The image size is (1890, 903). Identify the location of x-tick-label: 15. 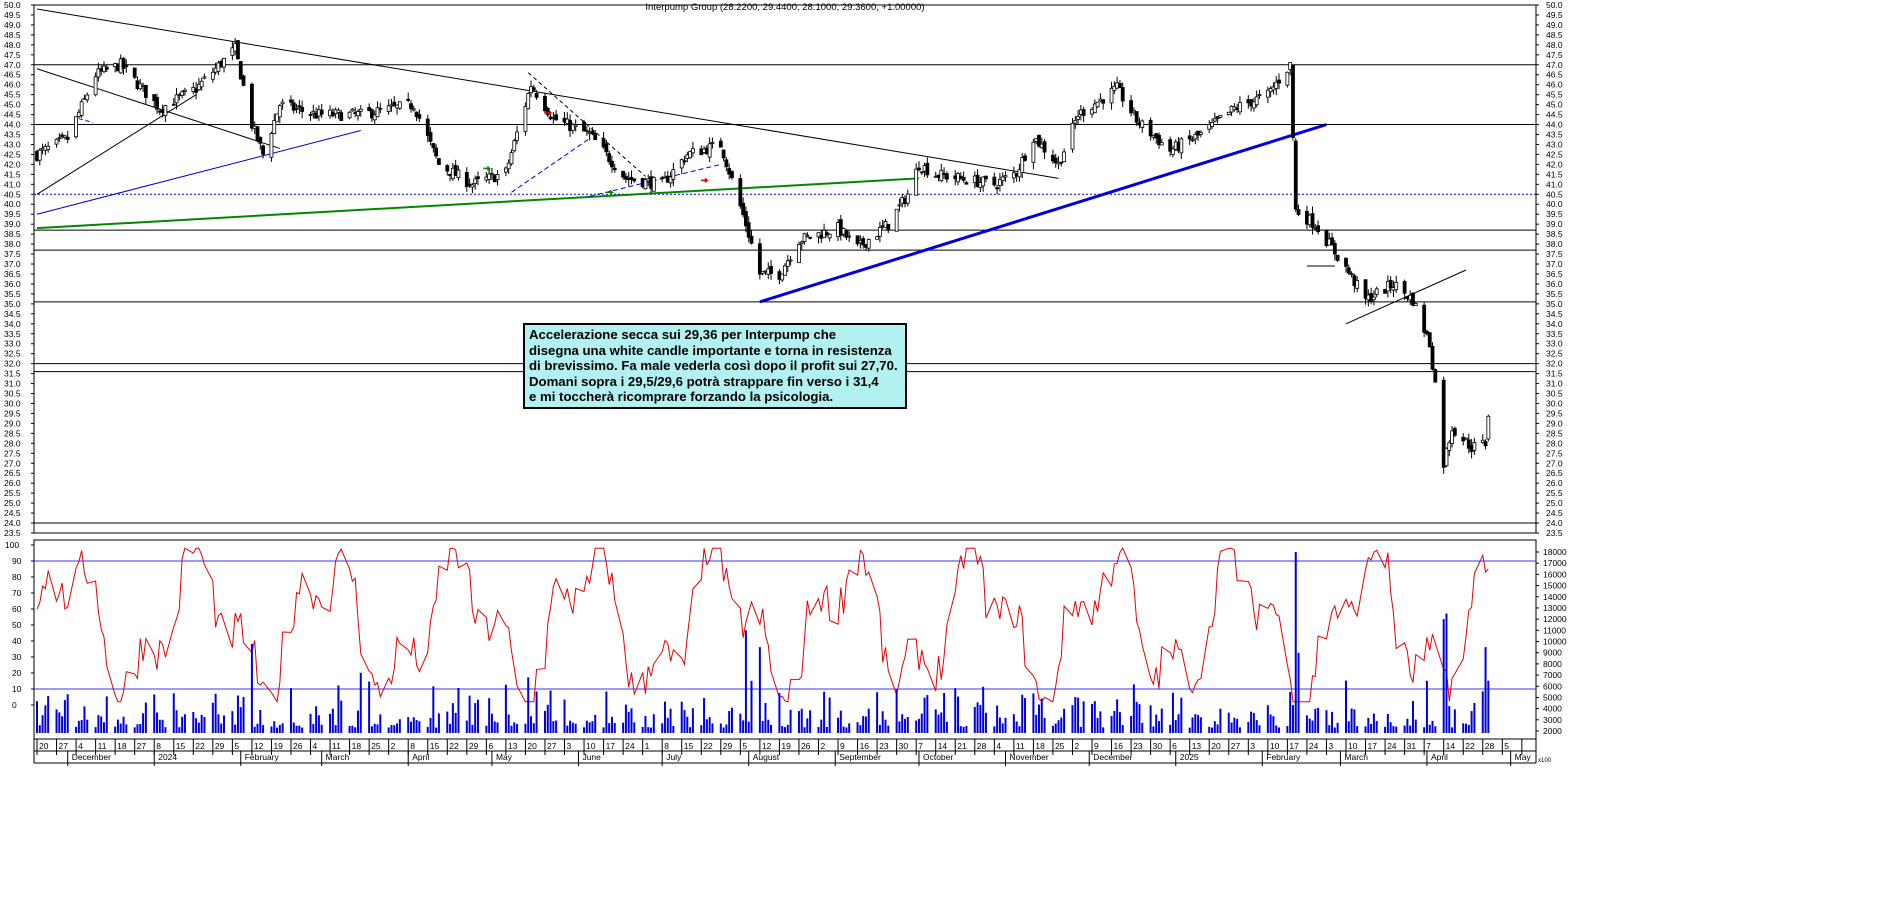
(435, 746).